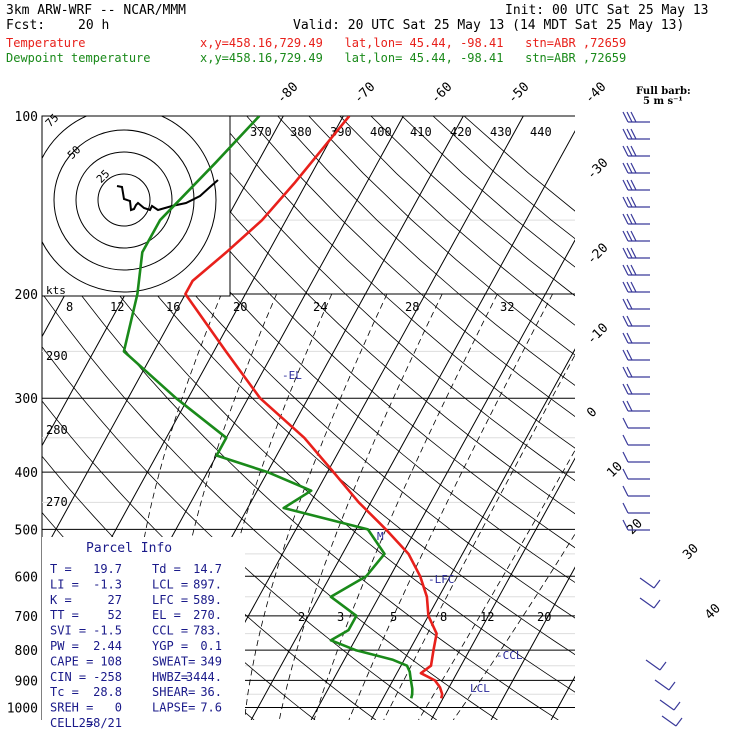 This screenshot has height=740, width=740. I want to click on pressure-tick-300: 300, so click(26, 399).